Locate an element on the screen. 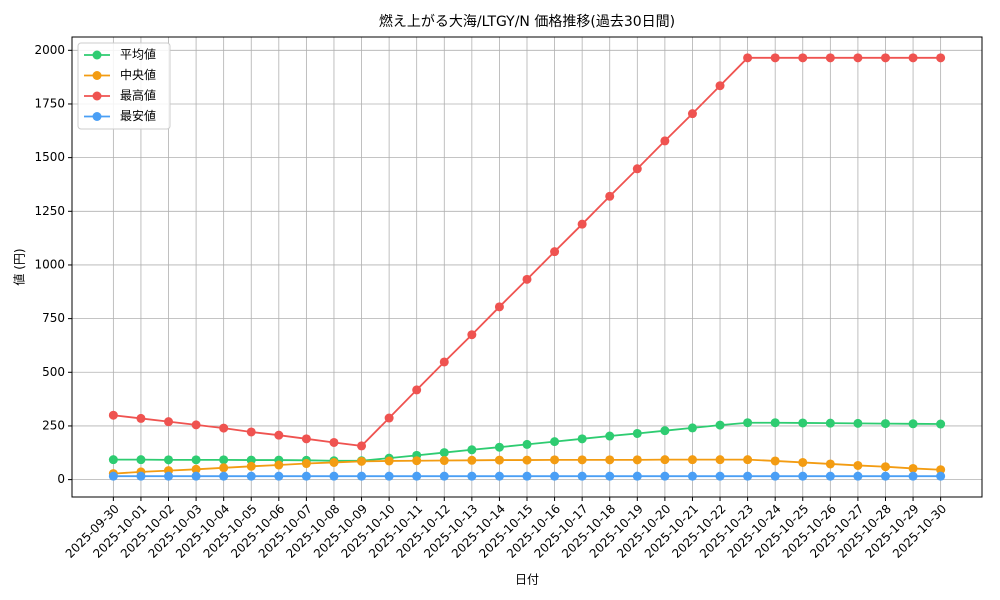 The width and height of the screenshot is (1000, 600). legend-label: 平均値 is located at coordinates (138, 54).